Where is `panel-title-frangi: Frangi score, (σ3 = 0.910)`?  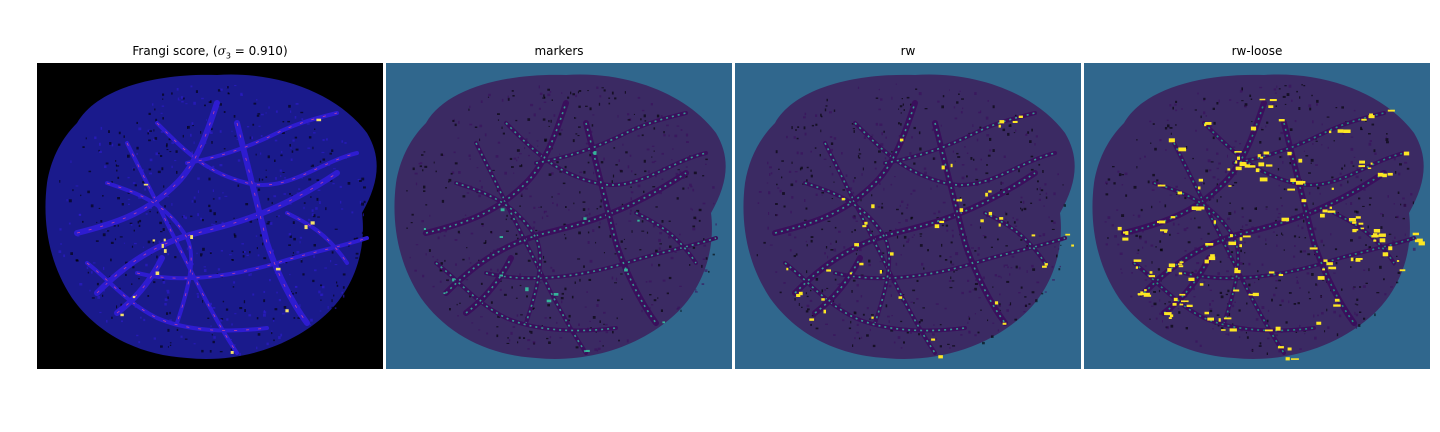
panel-title-frangi: Frangi score, (σ3 = 0.910) is located at coordinates (210, 52).